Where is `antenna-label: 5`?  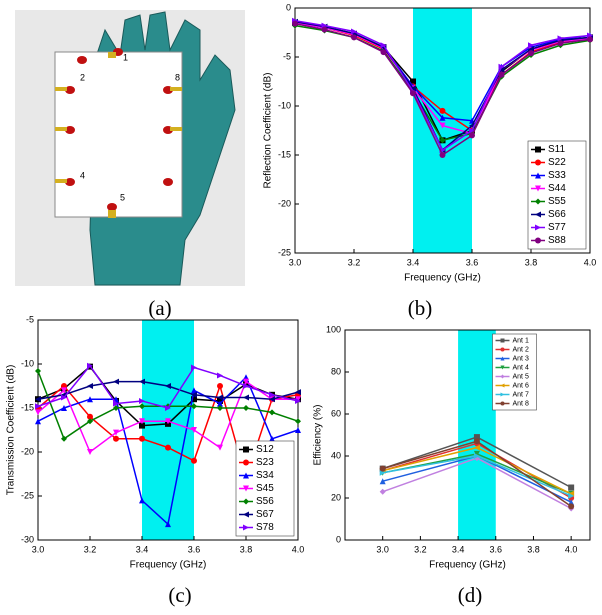
antenna-label: 5 is located at coordinates (122, 197).